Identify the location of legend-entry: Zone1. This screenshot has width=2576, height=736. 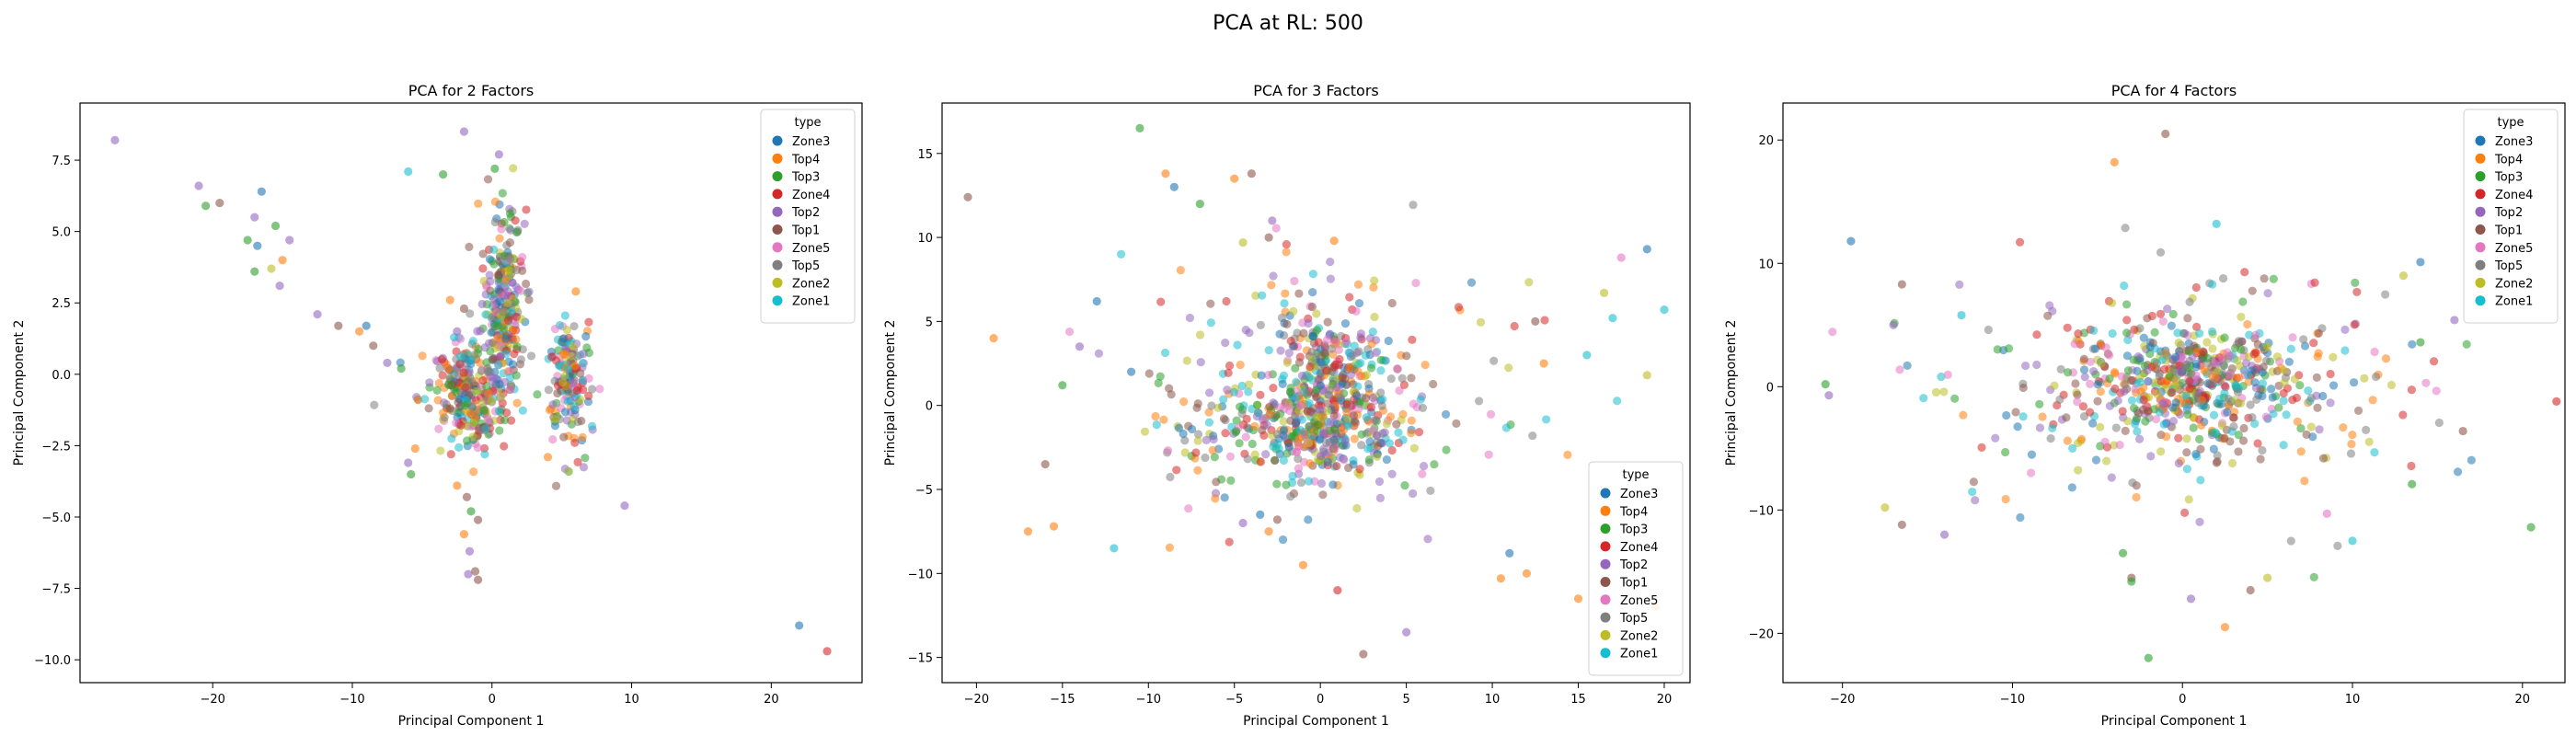
(2514, 302).